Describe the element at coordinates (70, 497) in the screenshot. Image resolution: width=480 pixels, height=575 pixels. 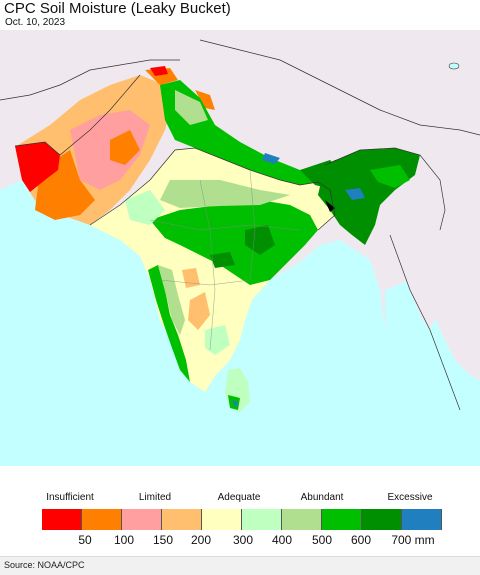
I see `legend-category-insufficient: Insufficient` at that location.